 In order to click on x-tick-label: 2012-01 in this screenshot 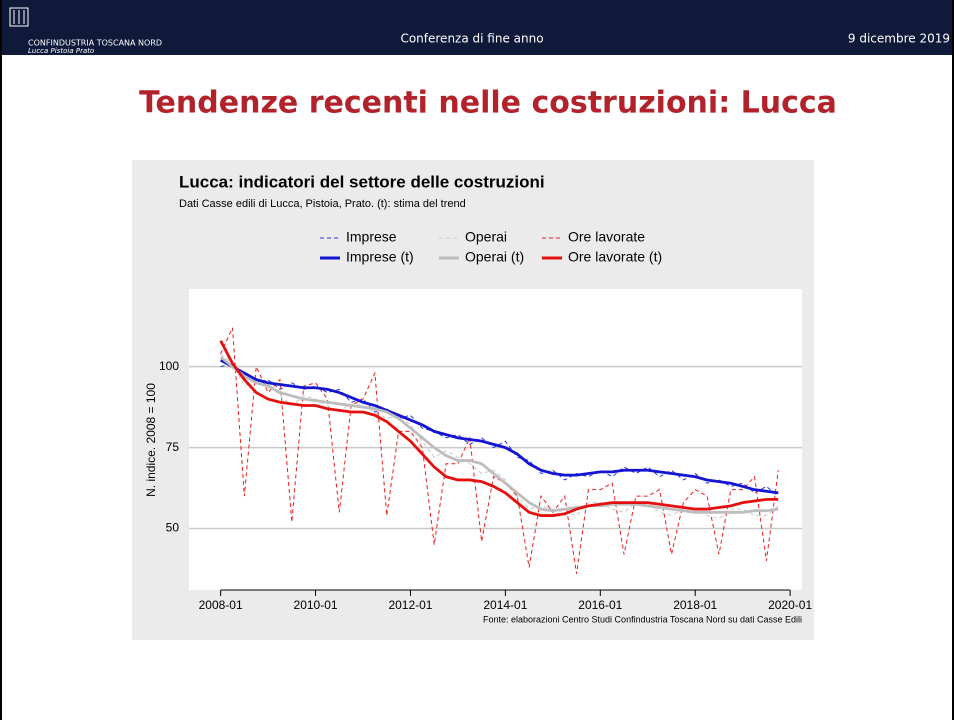, I will do `click(410, 605)`.